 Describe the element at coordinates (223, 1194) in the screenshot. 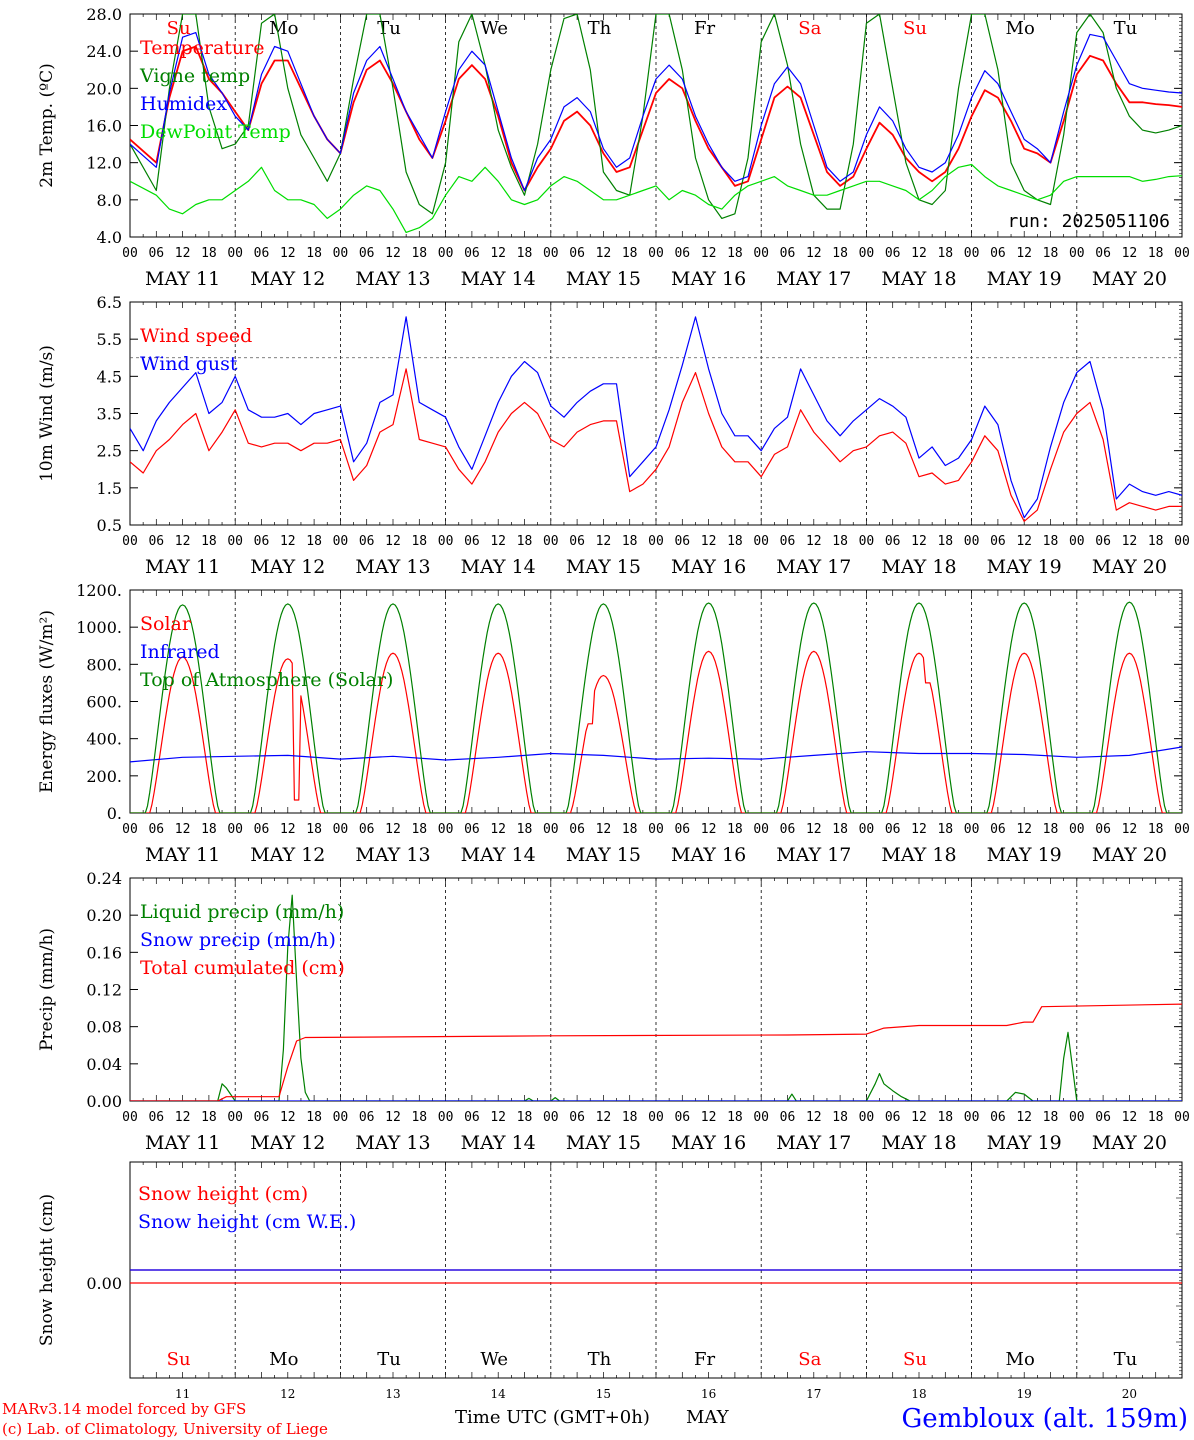

I see `legend-entry: Snow height (cm)` at that location.